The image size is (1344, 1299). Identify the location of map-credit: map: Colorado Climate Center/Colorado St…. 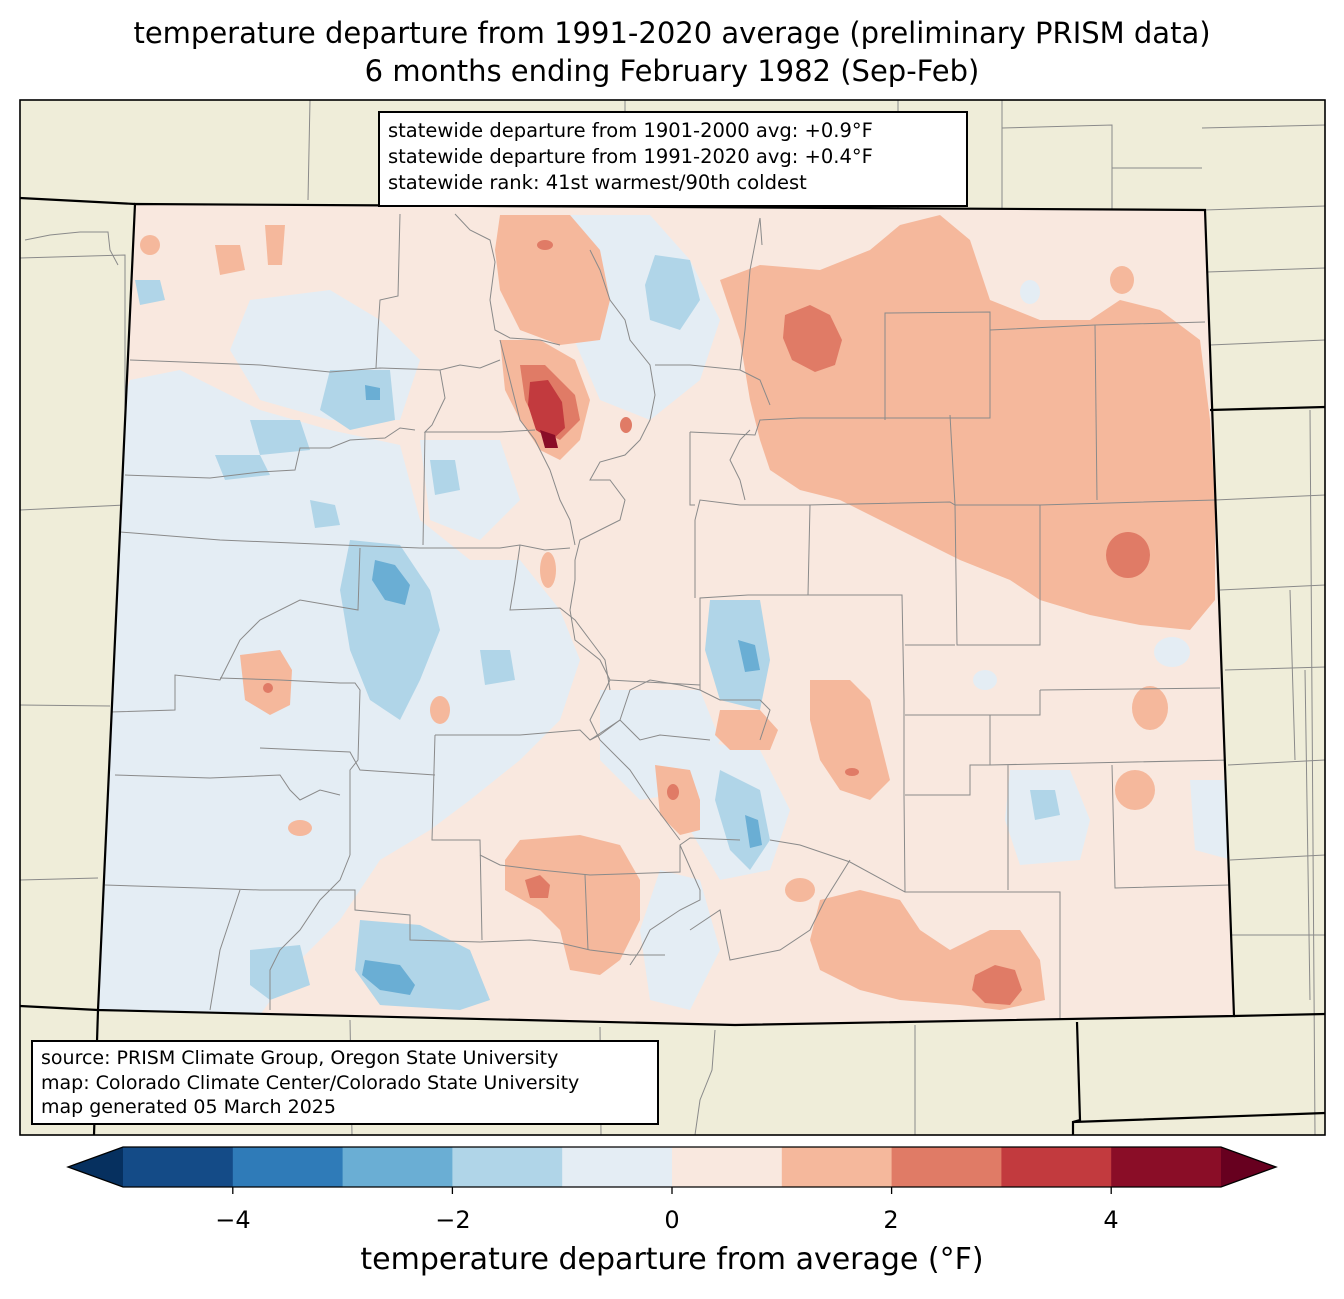
(310, 1082).